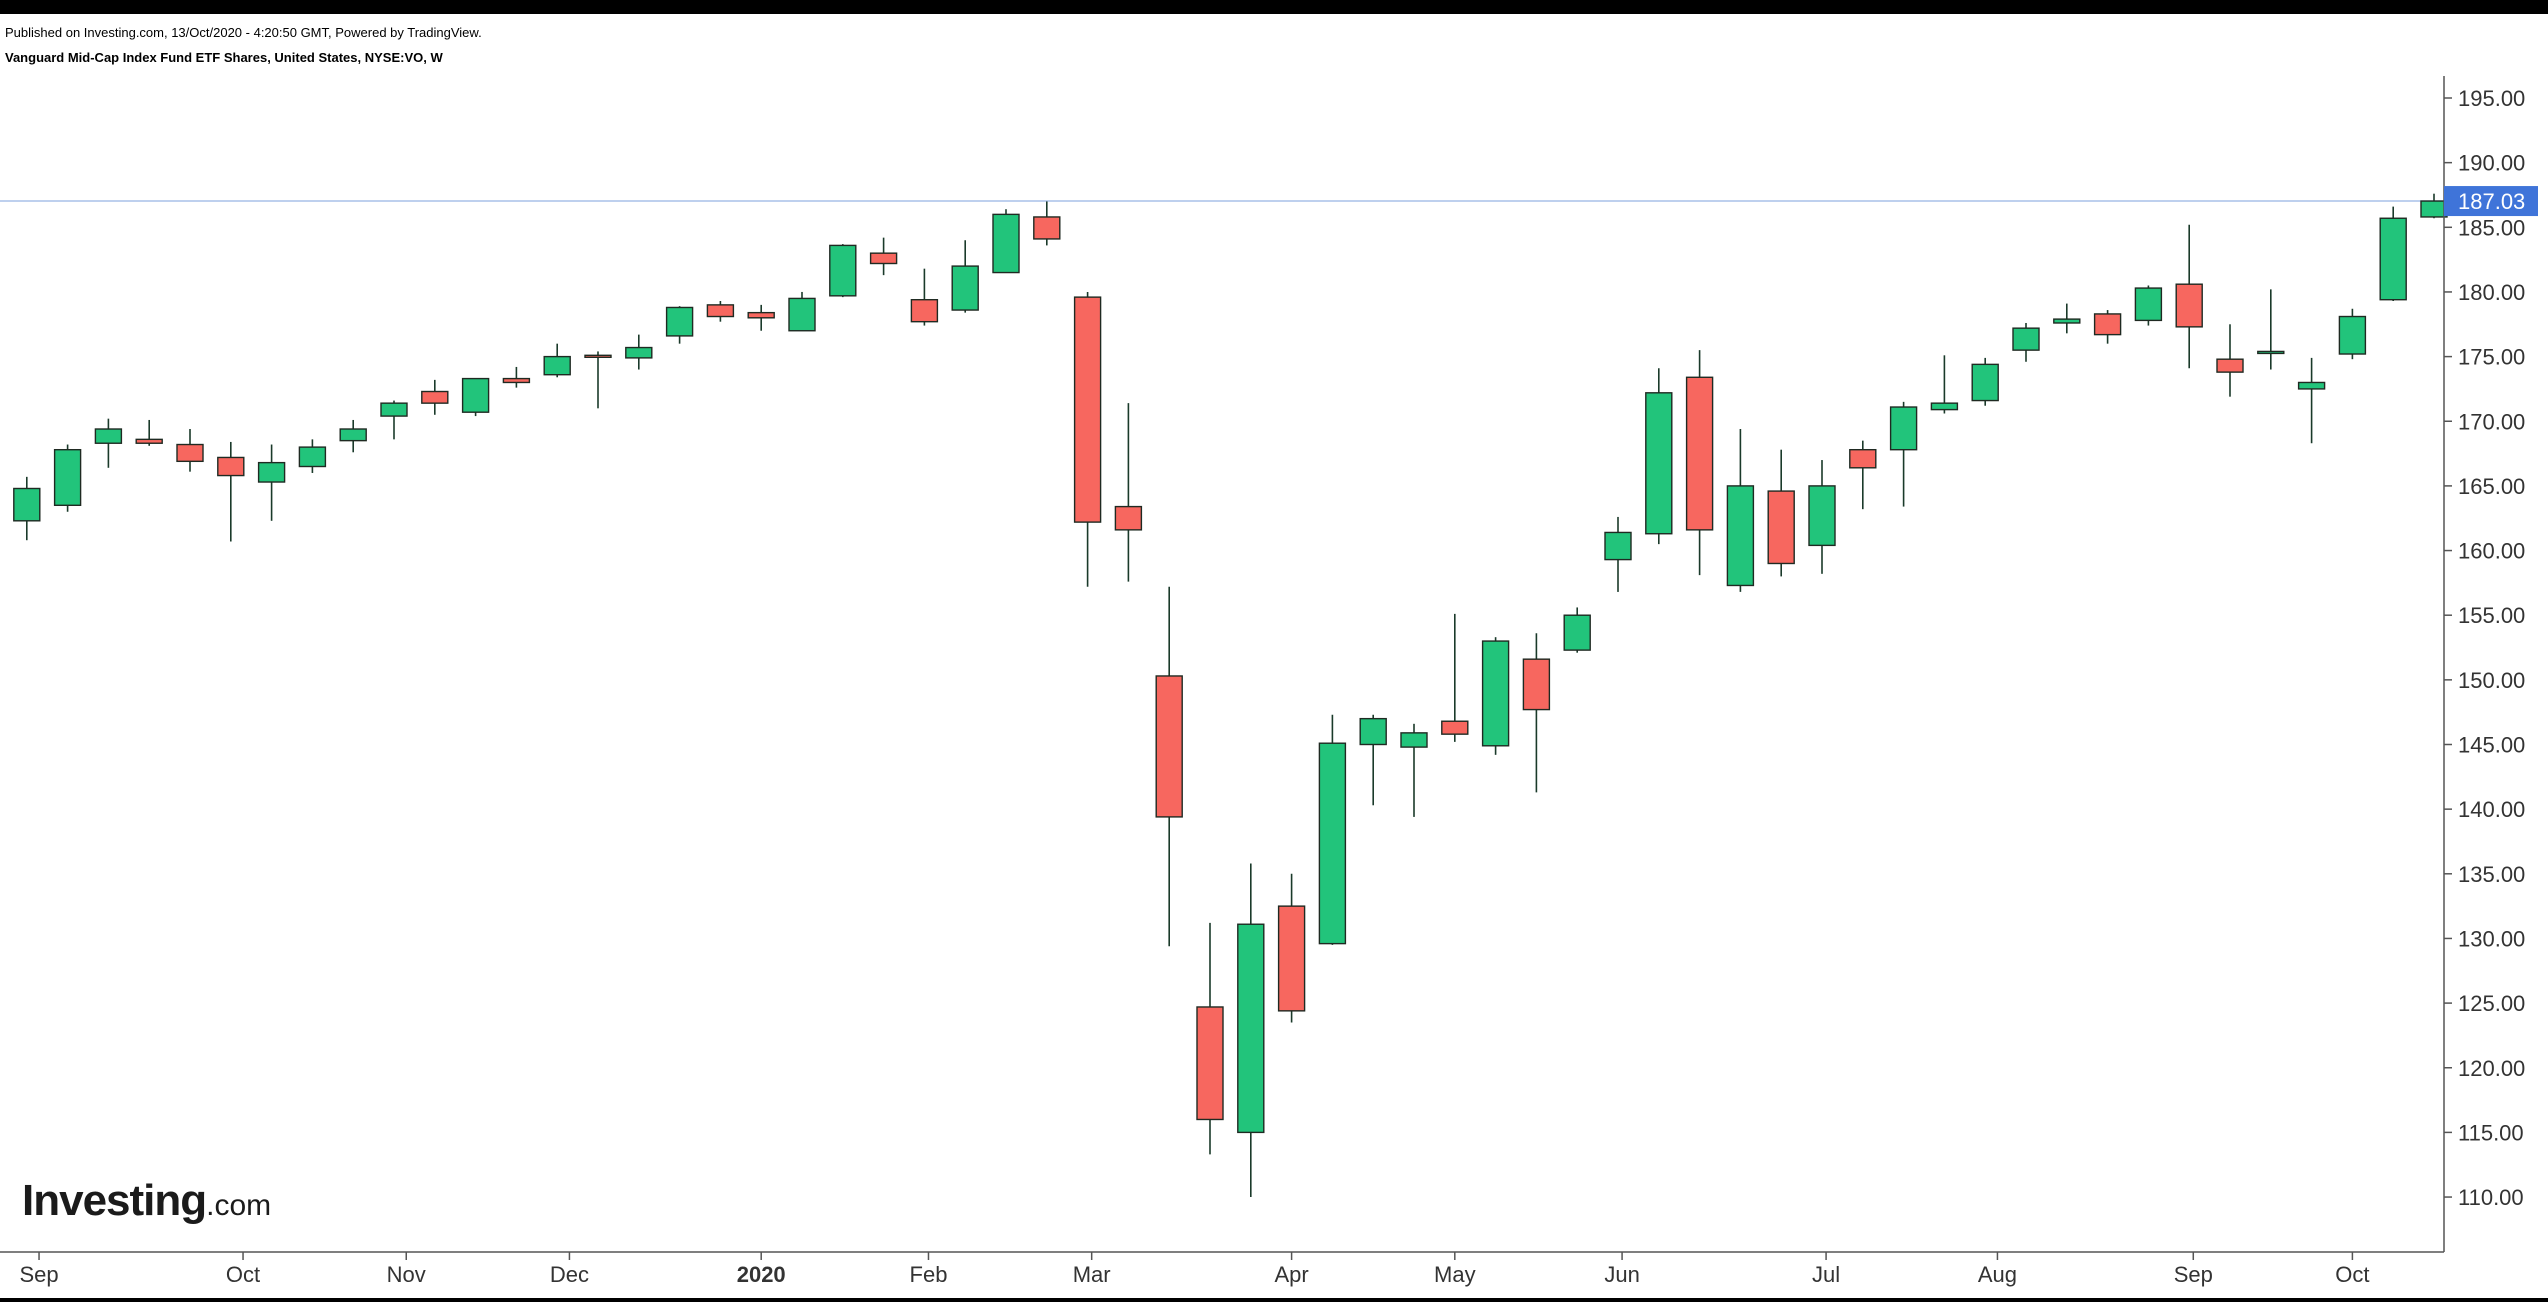 Image resolution: width=2548 pixels, height=1302 pixels. What do you see at coordinates (2491, 874) in the screenshot?
I see `y-tick-label: 135.00` at bounding box center [2491, 874].